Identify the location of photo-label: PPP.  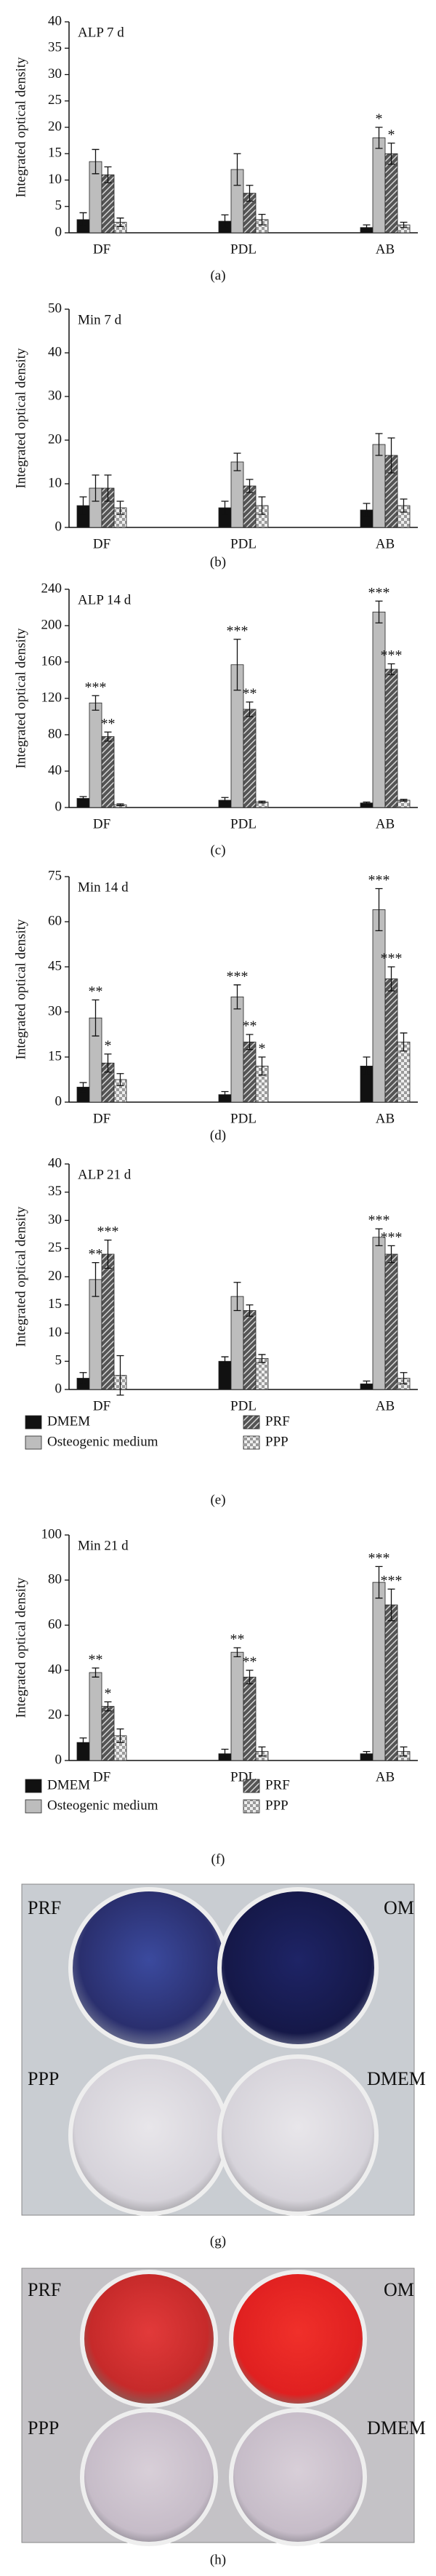
(43, 2078).